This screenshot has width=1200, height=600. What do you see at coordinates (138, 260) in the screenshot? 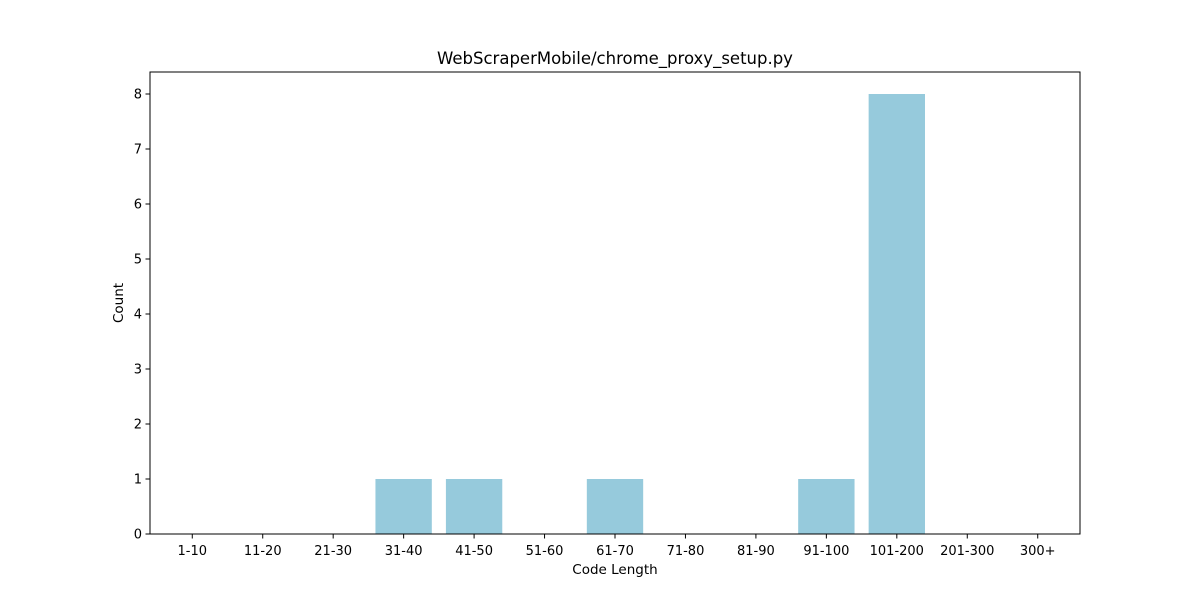
I see `y-tick-label: 5` at bounding box center [138, 260].